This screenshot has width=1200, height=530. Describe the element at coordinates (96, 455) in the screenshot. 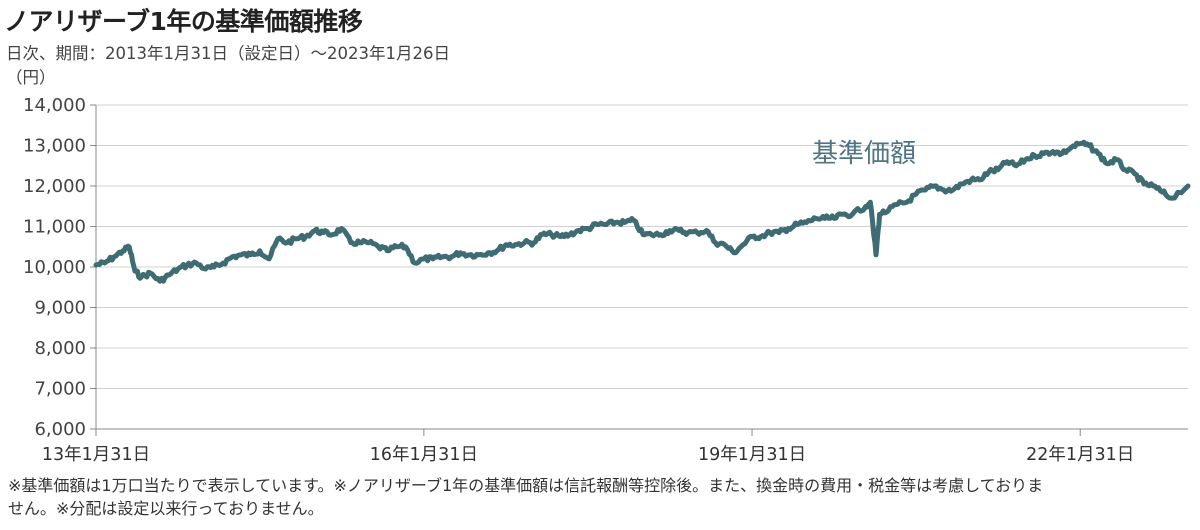

I see `x-tick-label: 13年1月31日` at that location.